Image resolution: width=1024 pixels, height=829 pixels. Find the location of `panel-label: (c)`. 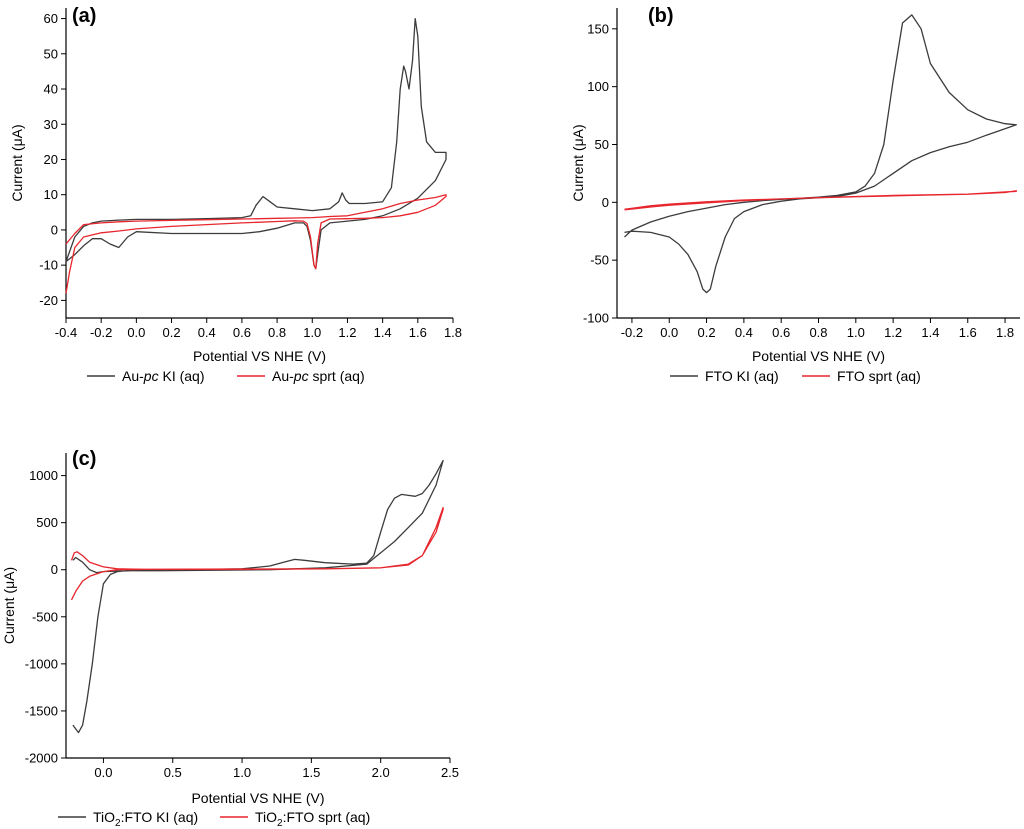

panel-label: (c) is located at coordinates (84, 459).